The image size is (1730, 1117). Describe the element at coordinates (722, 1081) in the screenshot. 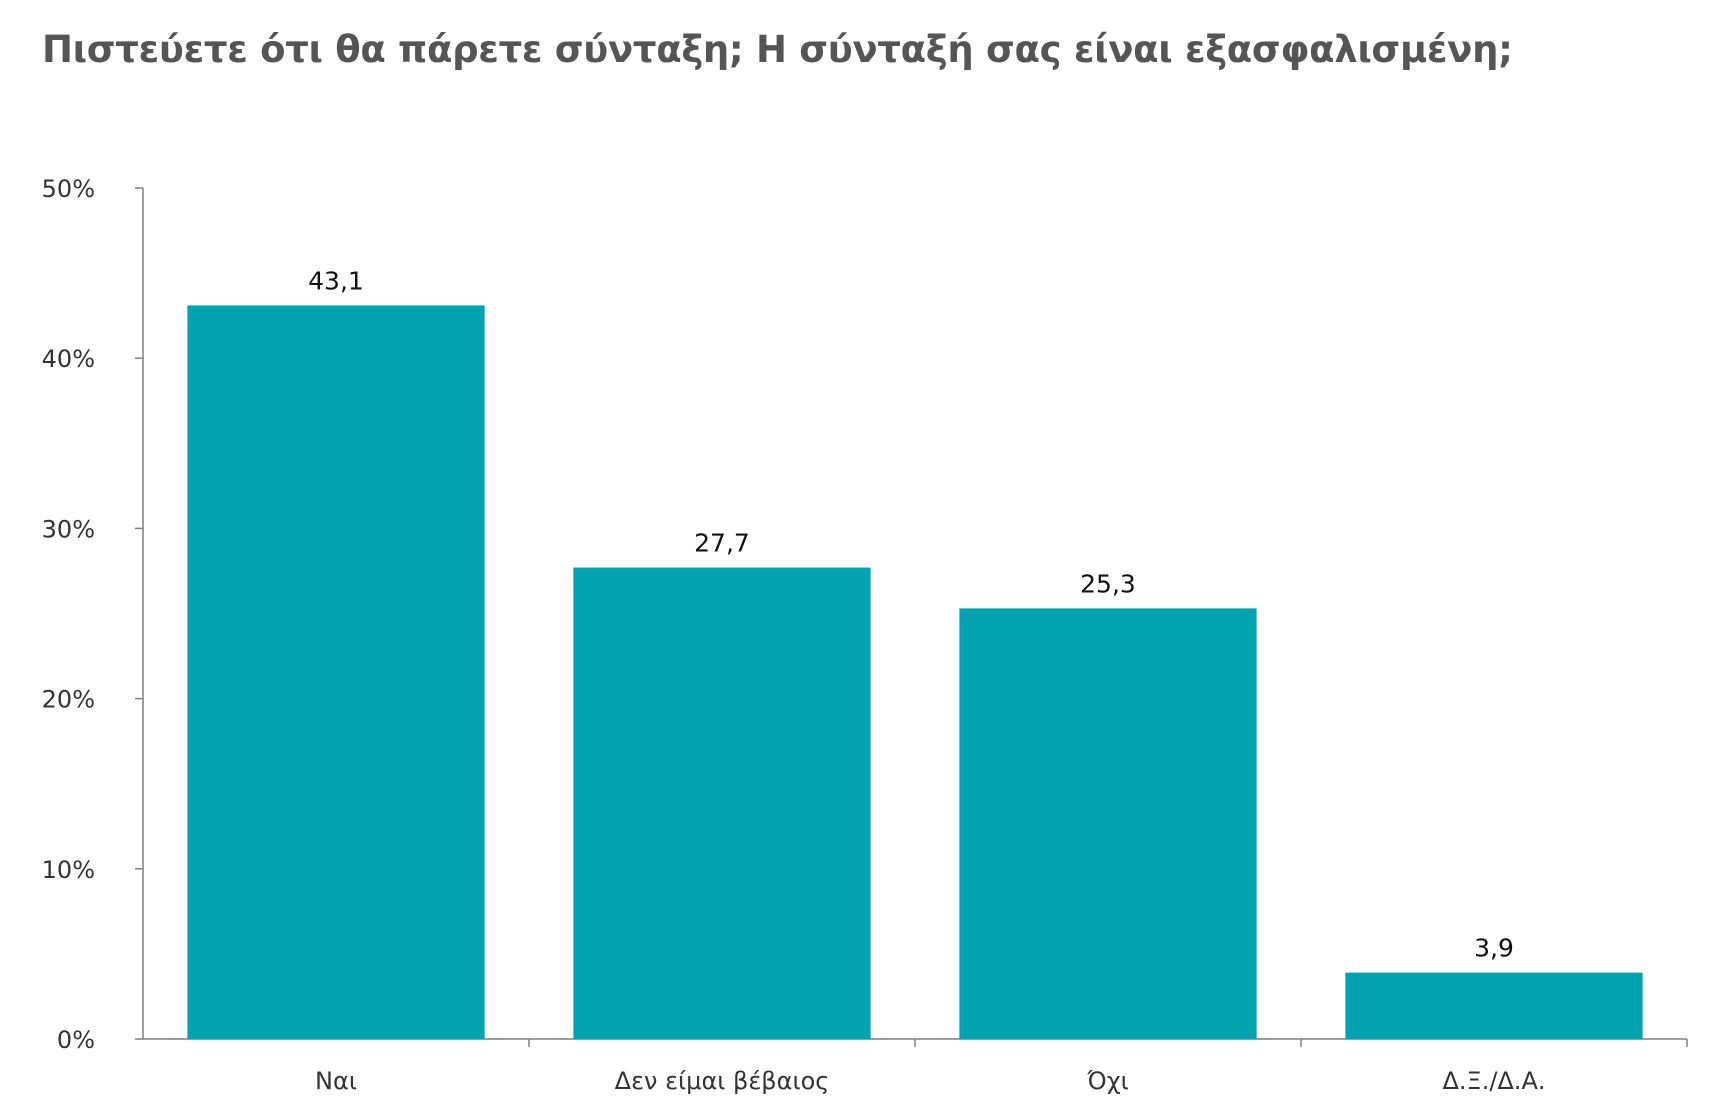

I see `category-label: Δεν είμαι βέβαιος` at that location.